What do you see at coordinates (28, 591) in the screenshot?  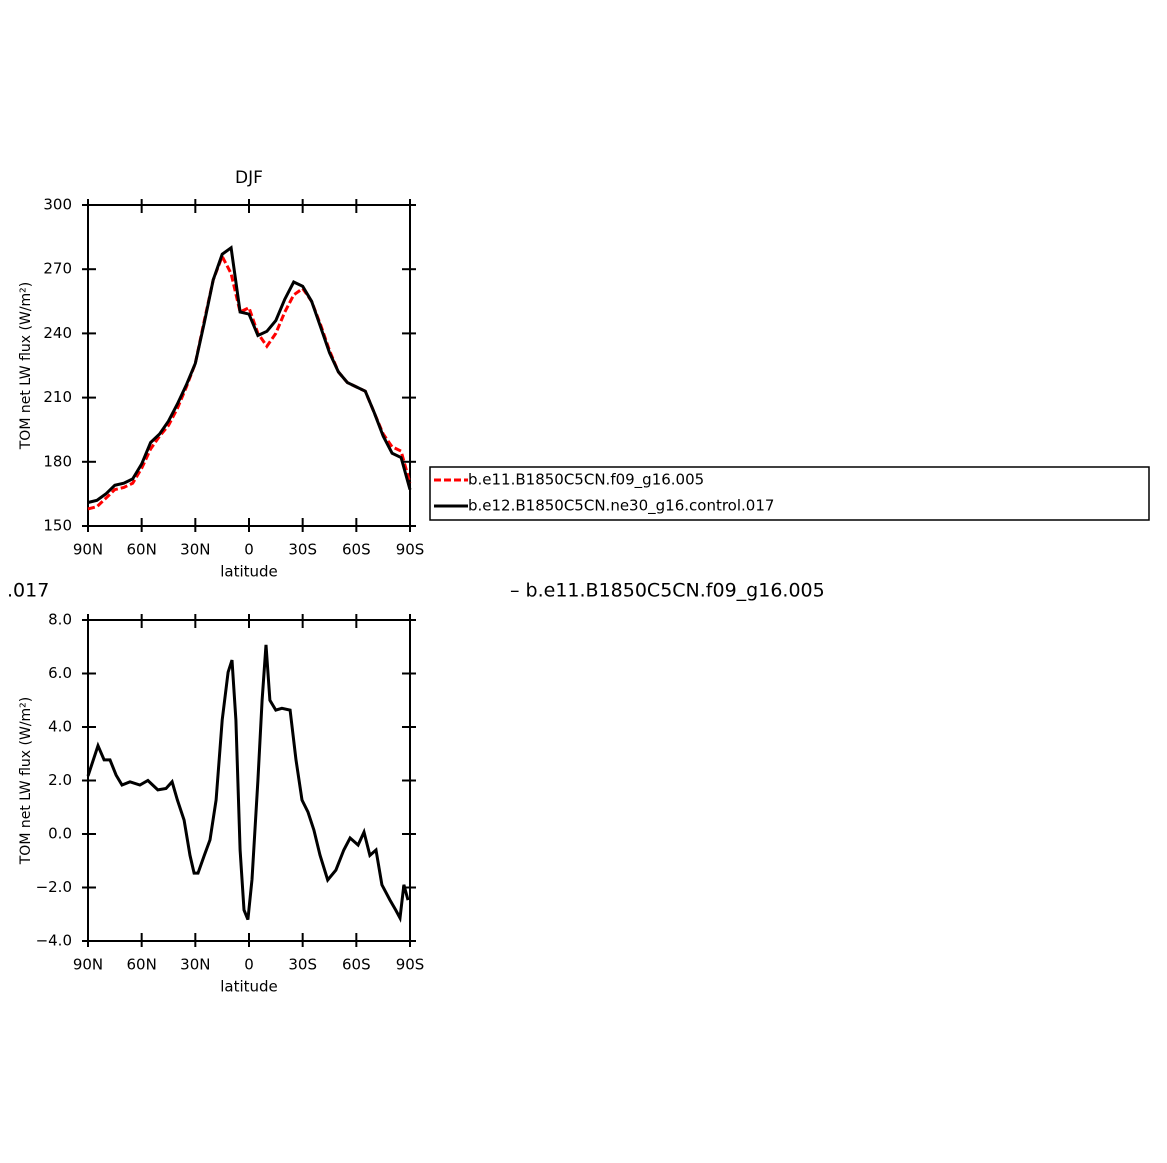 I see `subtitle-left: .017` at bounding box center [28, 591].